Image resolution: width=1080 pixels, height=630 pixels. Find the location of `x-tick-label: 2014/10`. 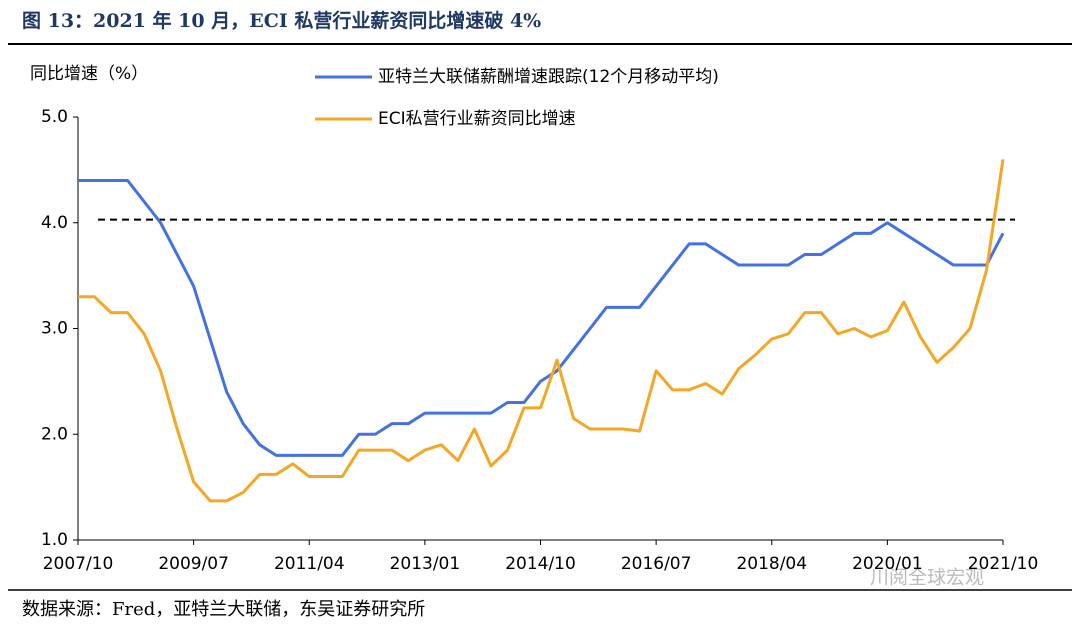

x-tick-label: 2014/10 is located at coordinates (540, 564).